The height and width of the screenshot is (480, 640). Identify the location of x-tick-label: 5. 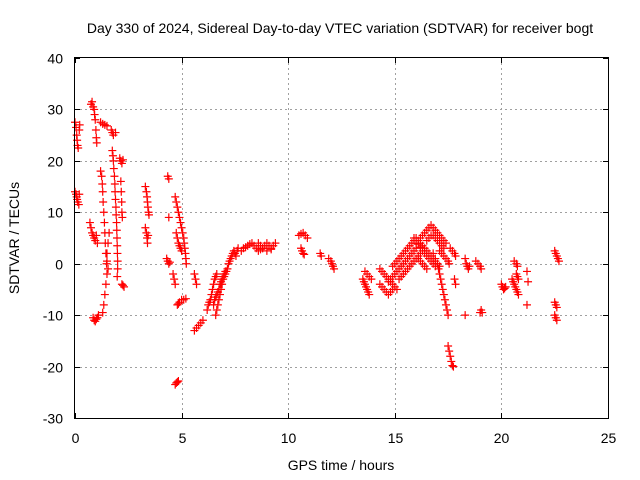
(183, 438).